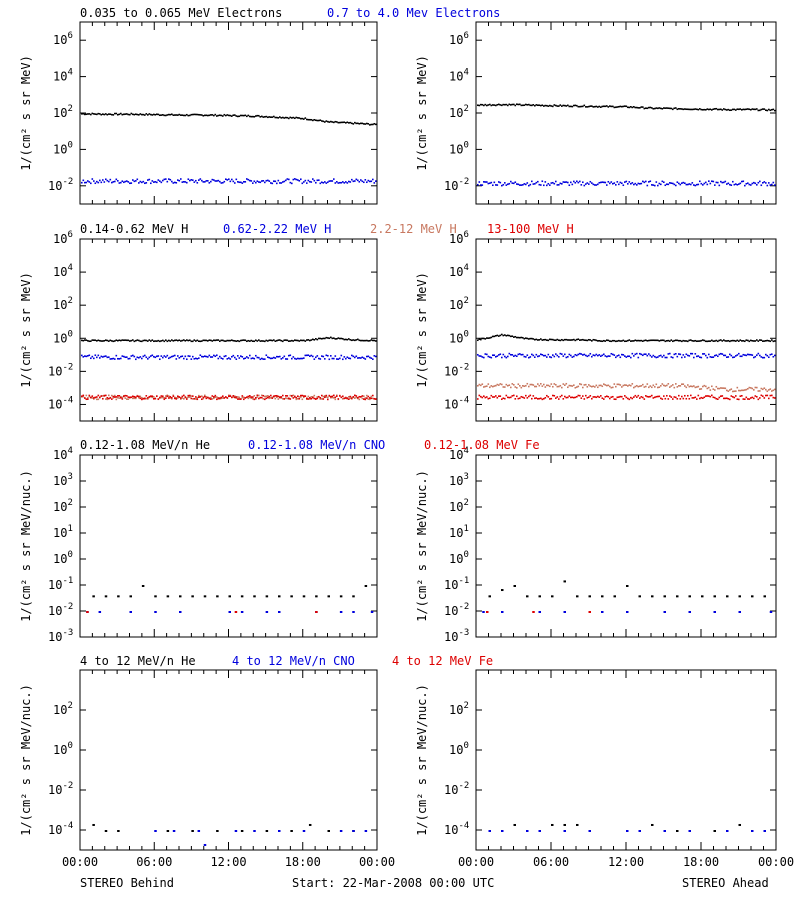  I want to click on series-2-2-12-mev-h, so click(626, 387).